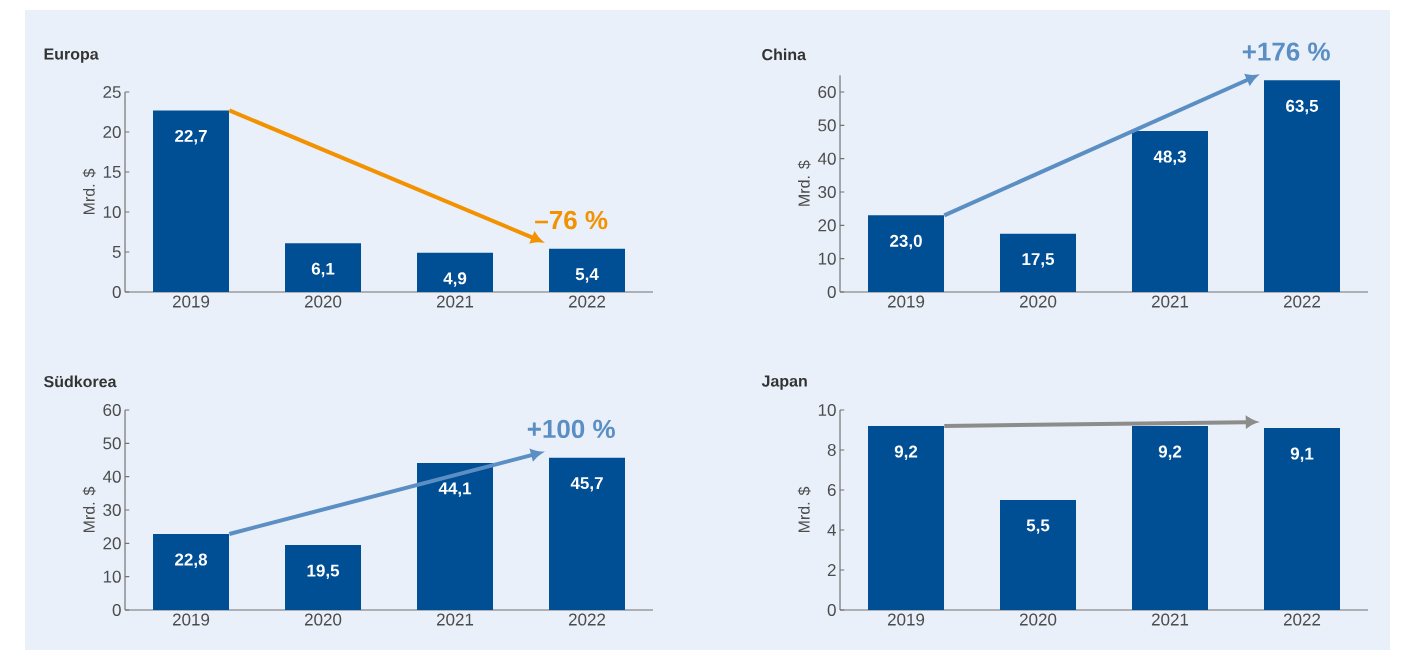  Describe the element at coordinates (587, 275) in the screenshot. I see `data-label: 5,4` at that location.